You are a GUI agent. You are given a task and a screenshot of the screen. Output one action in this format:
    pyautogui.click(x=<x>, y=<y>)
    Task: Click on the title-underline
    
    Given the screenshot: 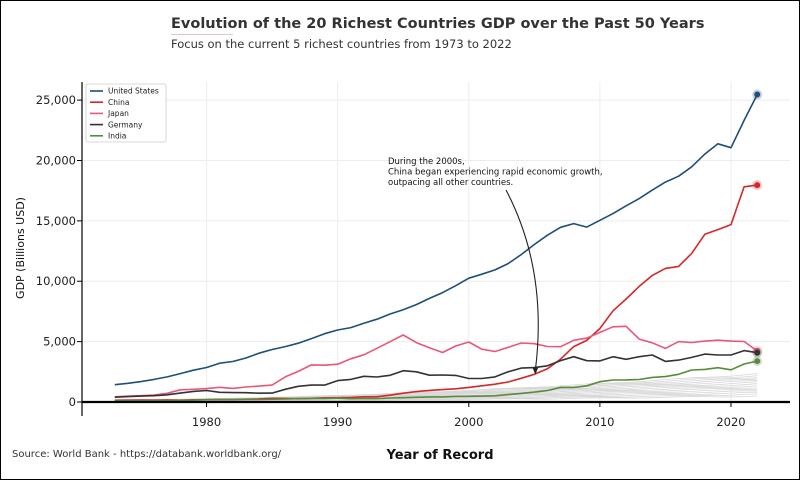 What is the action you would take?
    pyautogui.click(x=202, y=34)
    